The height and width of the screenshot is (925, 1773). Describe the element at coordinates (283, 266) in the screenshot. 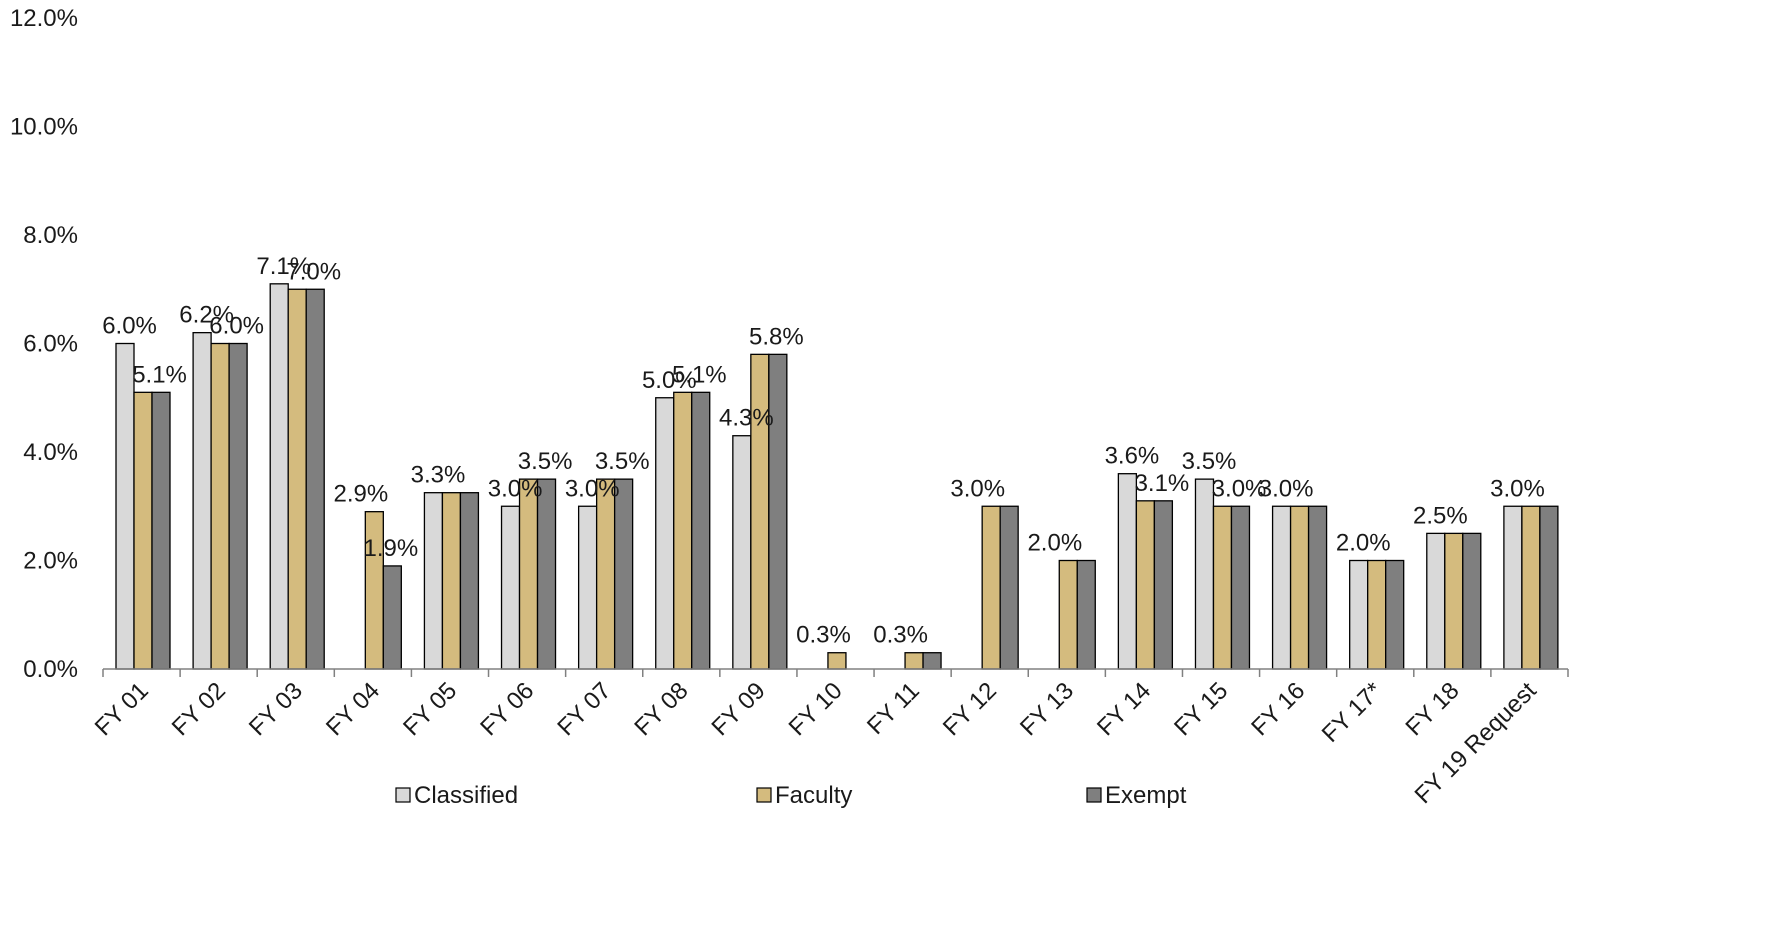

I see `data-label: 7.1%` at that location.